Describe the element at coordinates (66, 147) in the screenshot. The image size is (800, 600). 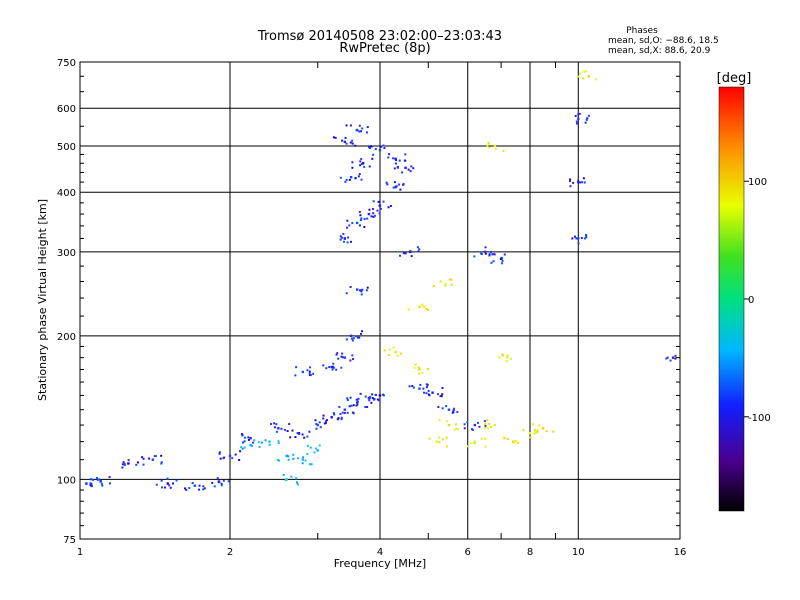
I see `y-tick-label: 500` at that location.